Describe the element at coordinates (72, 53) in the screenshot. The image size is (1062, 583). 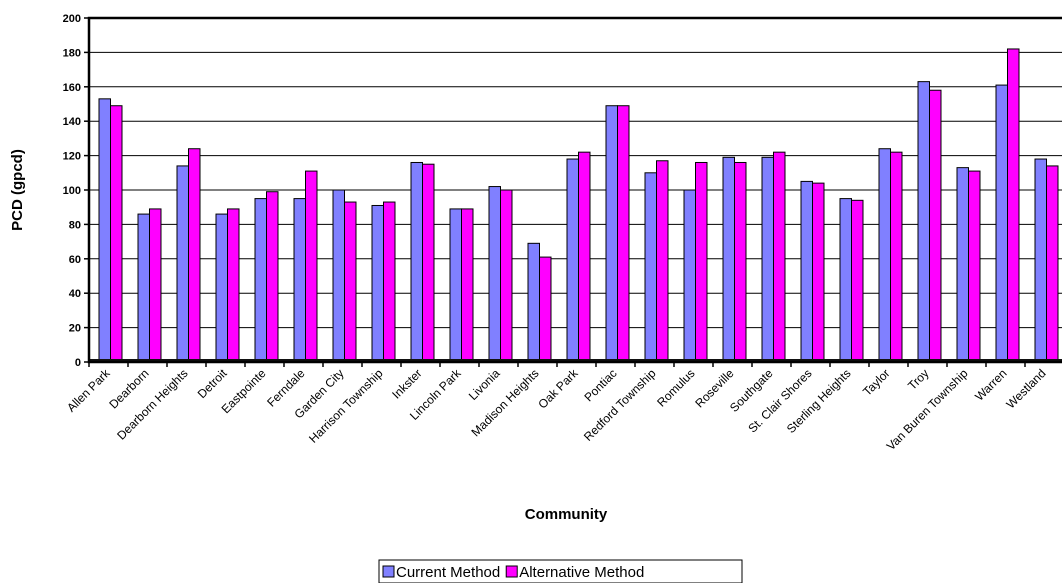
I see `y-tick-label: 180` at that location.